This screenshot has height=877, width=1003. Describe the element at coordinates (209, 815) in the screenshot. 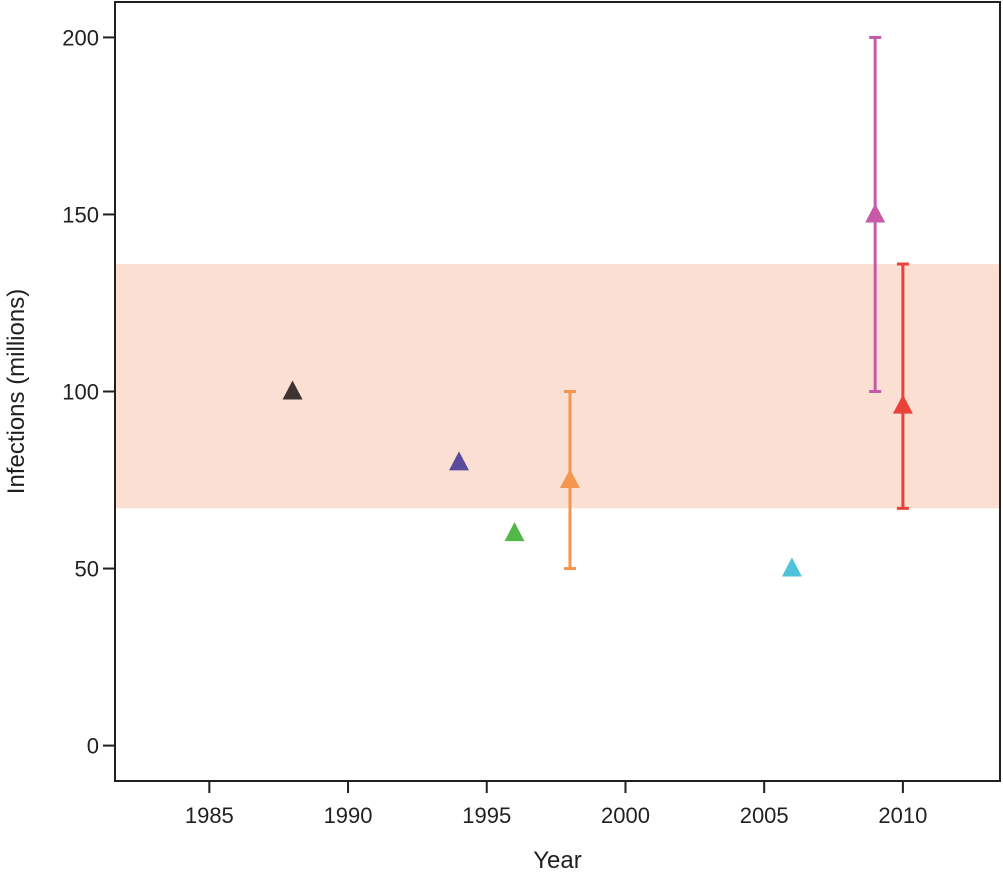

I see `x-tick-label: 1985` at that location.